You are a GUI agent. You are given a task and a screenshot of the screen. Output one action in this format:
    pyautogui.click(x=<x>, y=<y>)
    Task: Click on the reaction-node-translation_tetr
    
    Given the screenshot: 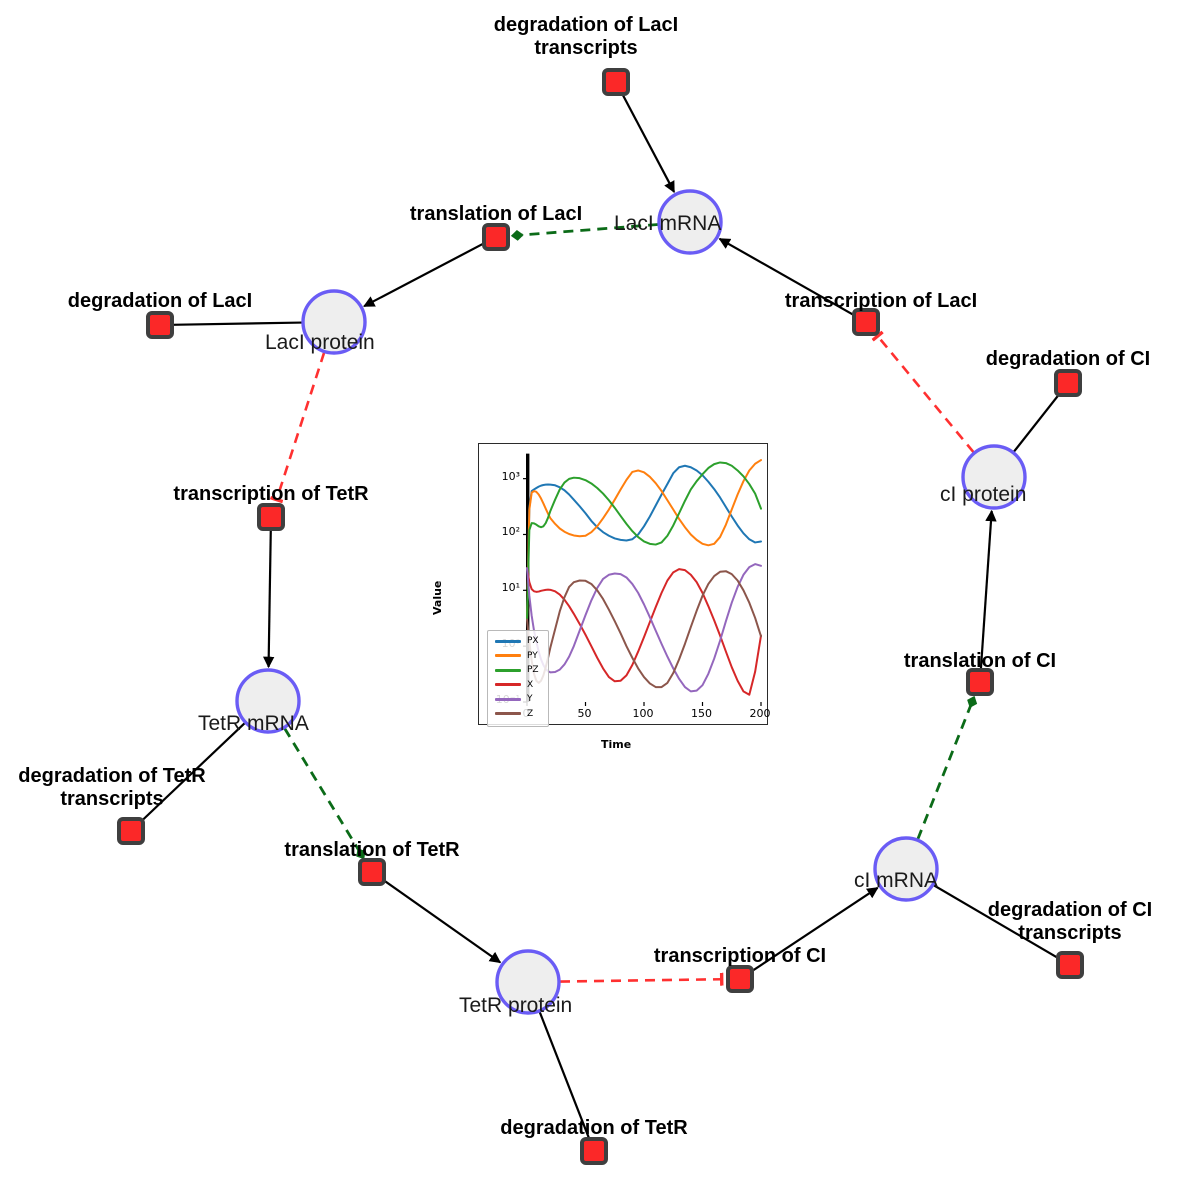 What is the action you would take?
    pyautogui.click(x=372, y=872)
    